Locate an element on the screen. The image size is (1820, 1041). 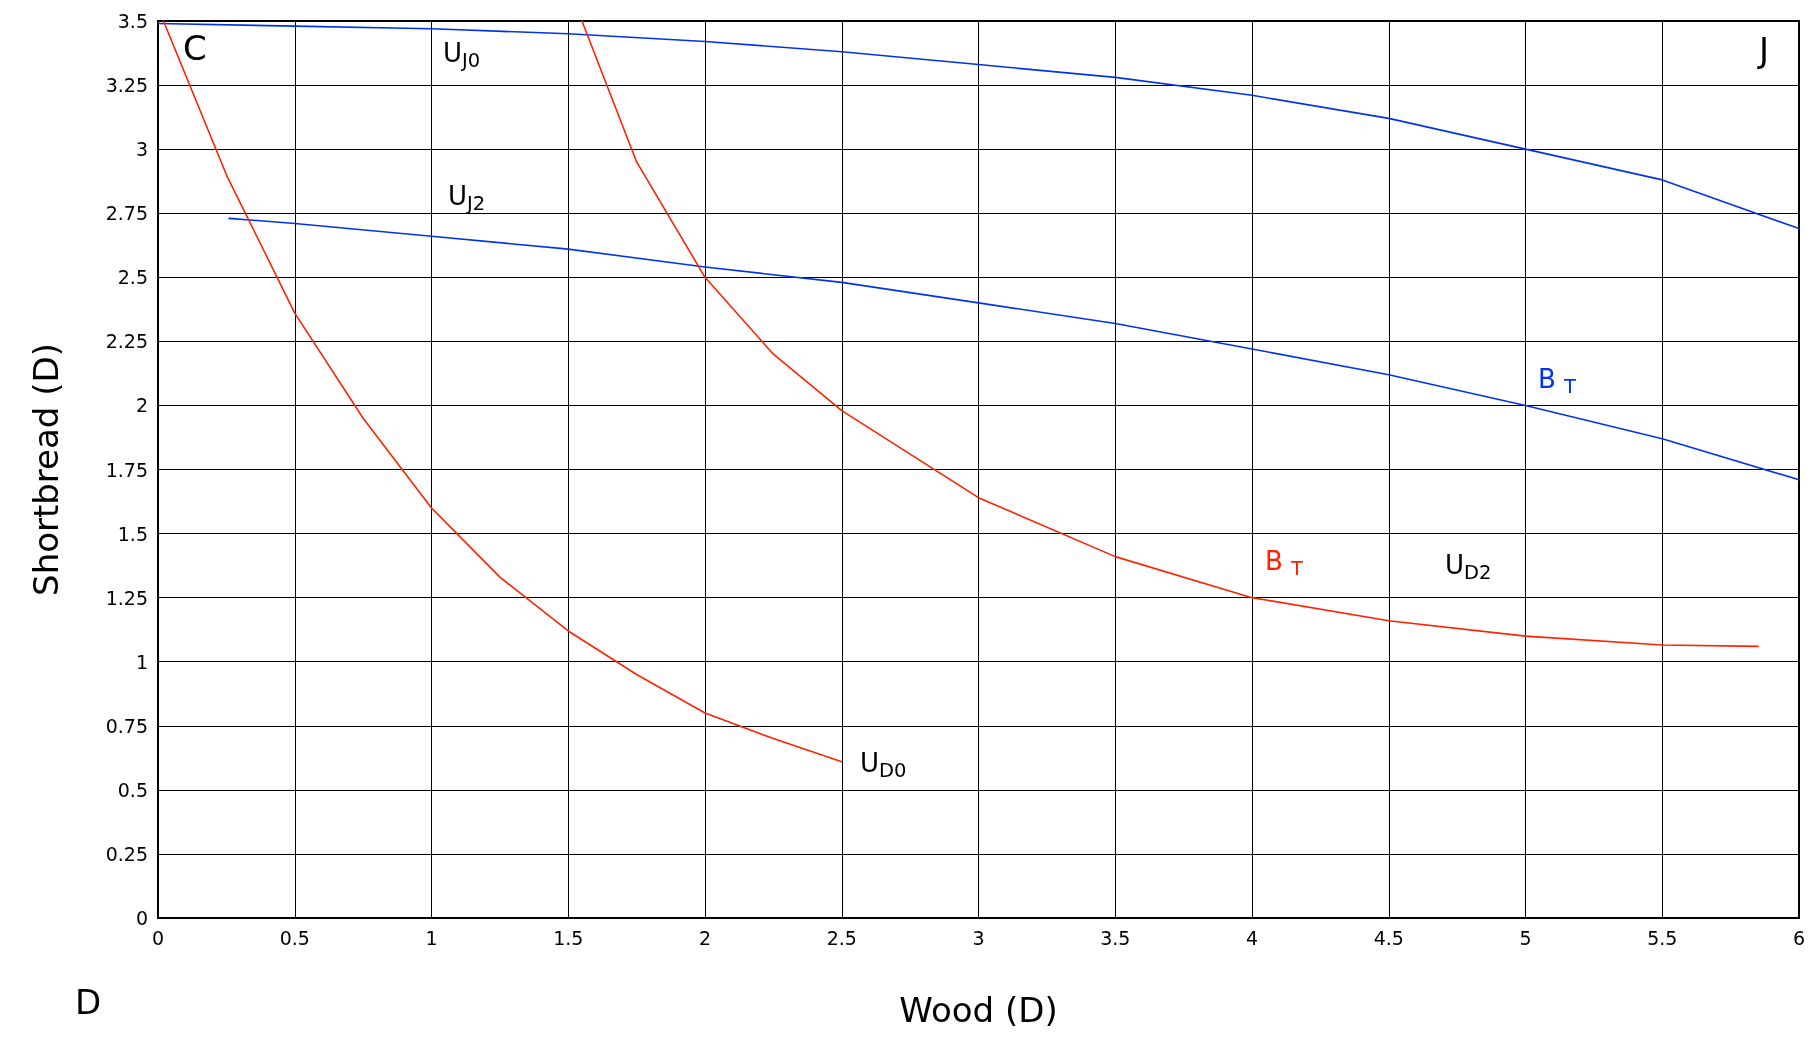
y-tick-label: 2 is located at coordinates (141, 405).